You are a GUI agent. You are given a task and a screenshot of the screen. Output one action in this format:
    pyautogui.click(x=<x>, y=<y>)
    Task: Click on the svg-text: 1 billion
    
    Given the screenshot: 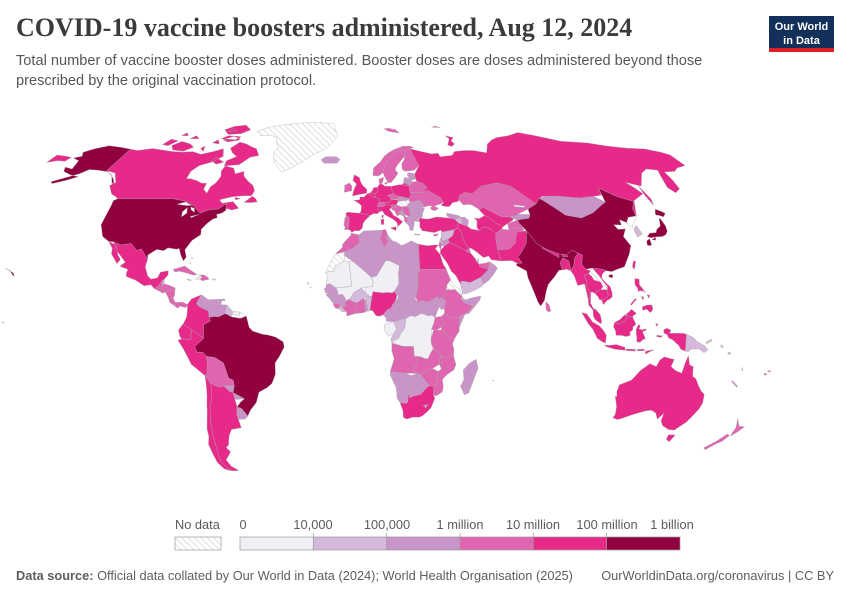 What is the action you would take?
    pyautogui.click(x=671, y=524)
    